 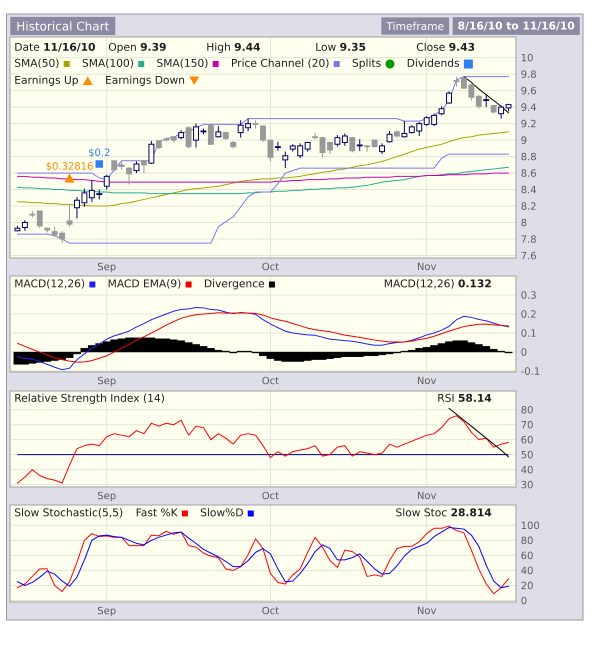 What do you see at coordinates (144, 284) in the screenshot?
I see `legend-label: MACD EMA(9)` at bounding box center [144, 284].